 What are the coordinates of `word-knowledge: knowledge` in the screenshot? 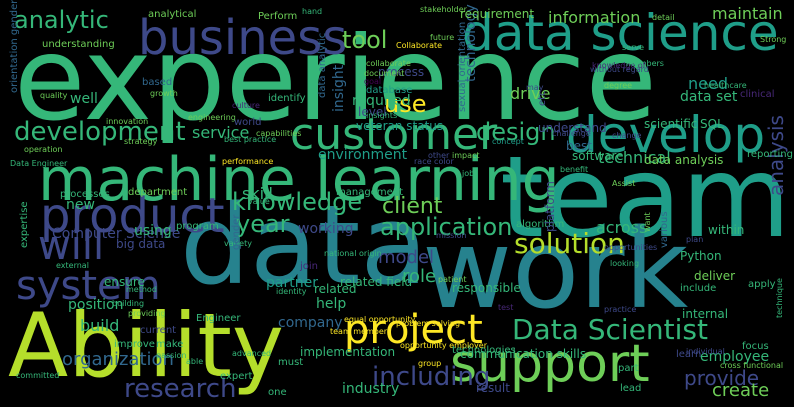 It's located at (297, 202).